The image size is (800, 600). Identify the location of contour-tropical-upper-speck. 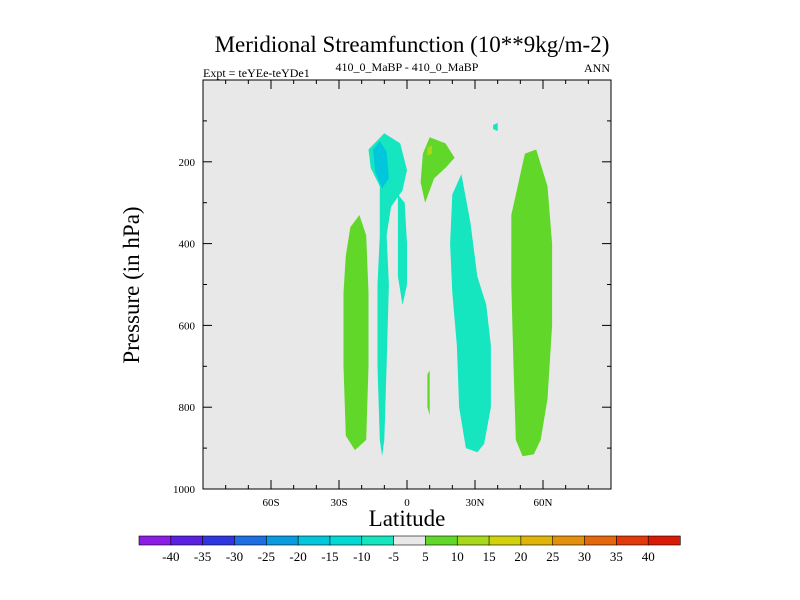
(495, 127).